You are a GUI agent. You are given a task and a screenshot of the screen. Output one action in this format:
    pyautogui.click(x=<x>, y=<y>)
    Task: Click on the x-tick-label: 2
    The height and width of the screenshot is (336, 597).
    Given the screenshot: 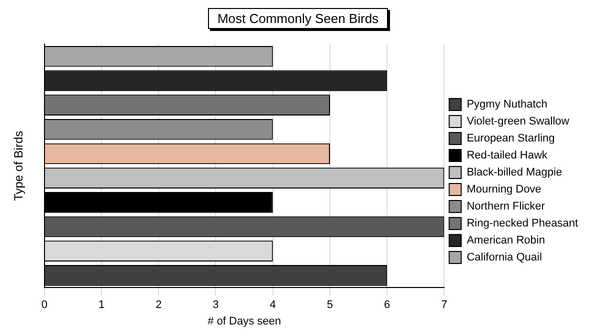 What is the action you would take?
    pyautogui.click(x=159, y=305)
    